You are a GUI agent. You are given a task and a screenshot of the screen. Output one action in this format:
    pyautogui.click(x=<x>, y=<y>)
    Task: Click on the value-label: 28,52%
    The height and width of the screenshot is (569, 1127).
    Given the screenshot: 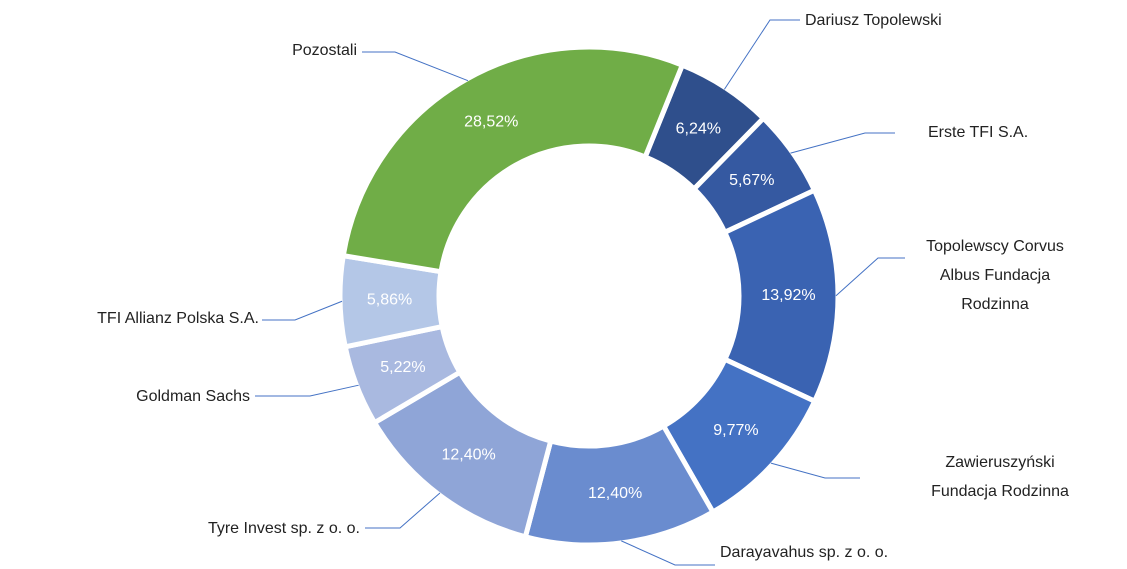 What is the action you would take?
    pyautogui.click(x=491, y=121)
    